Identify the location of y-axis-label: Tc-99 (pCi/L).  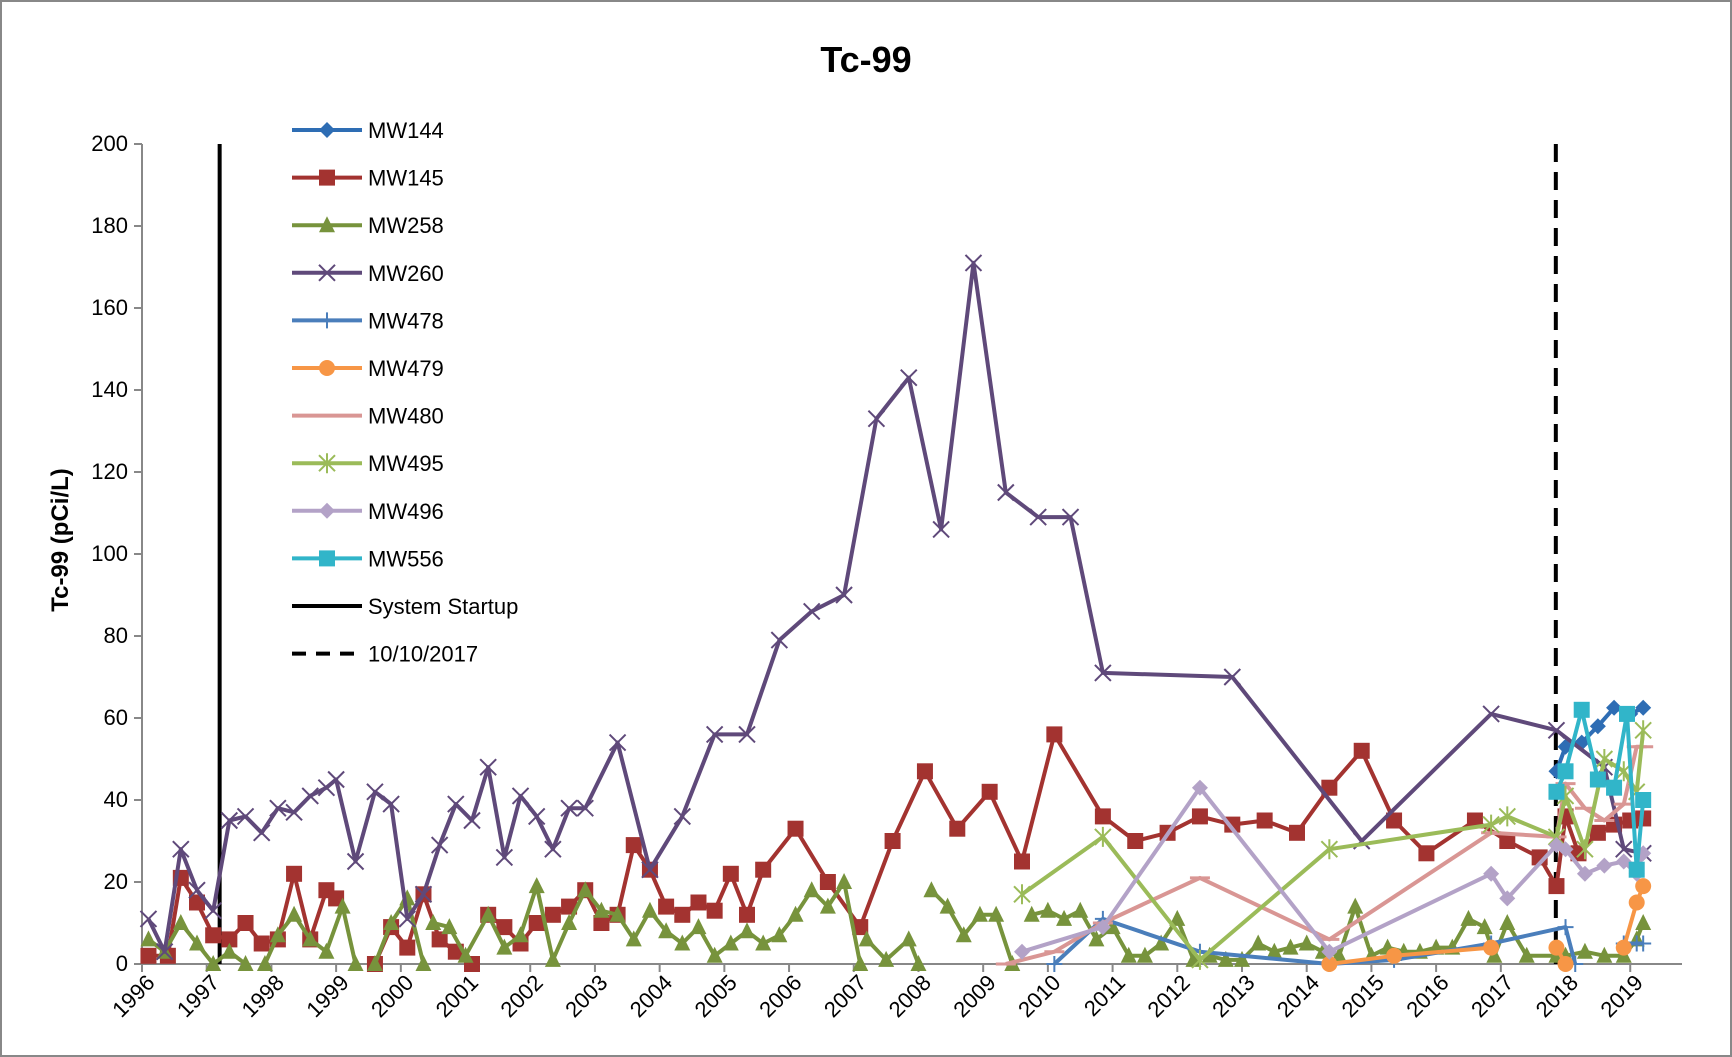
(60, 540).